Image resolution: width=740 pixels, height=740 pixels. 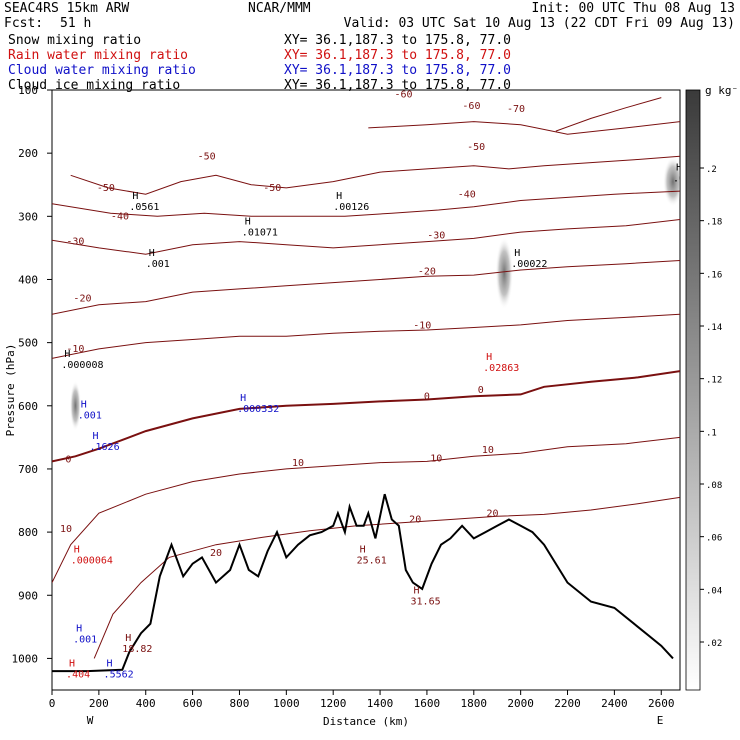 What do you see at coordinates (28, 469) in the screenshot?
I see `y-tick-label: 700` at bounding box center [28, 469].